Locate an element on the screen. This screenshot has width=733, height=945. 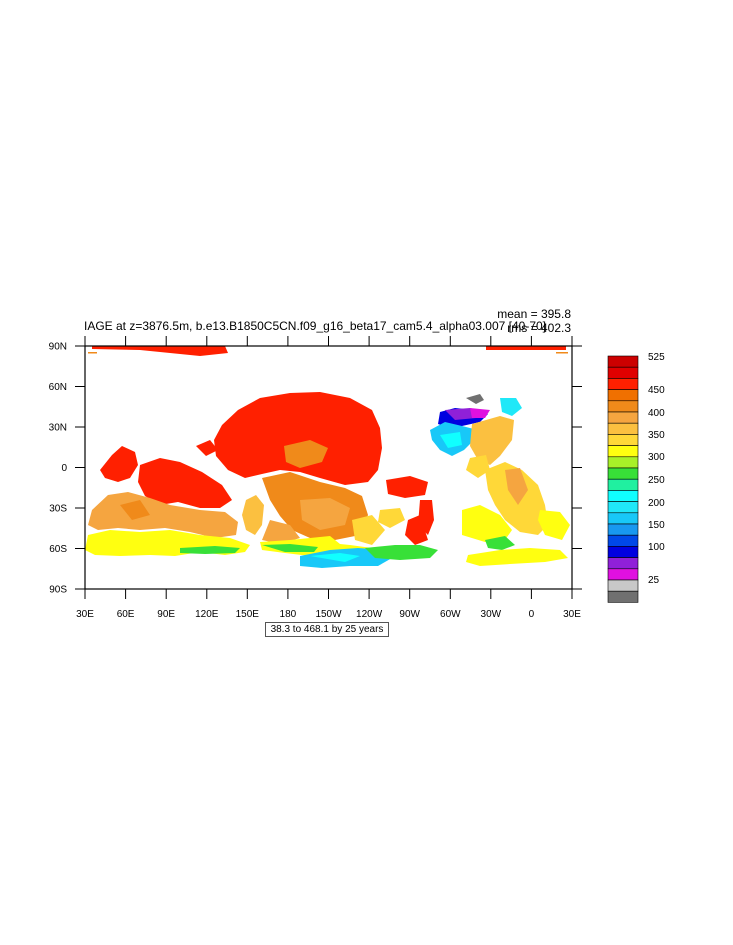
atlantic-north-arctic-water is located at coordinates (475, 399).